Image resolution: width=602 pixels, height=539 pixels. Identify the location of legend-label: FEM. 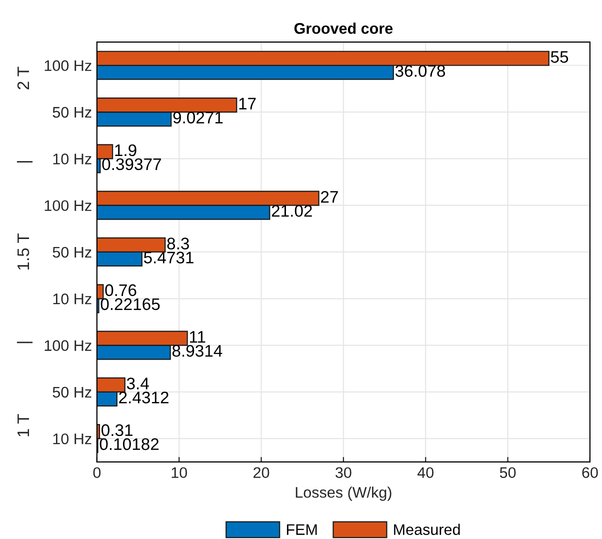
(301, 529).